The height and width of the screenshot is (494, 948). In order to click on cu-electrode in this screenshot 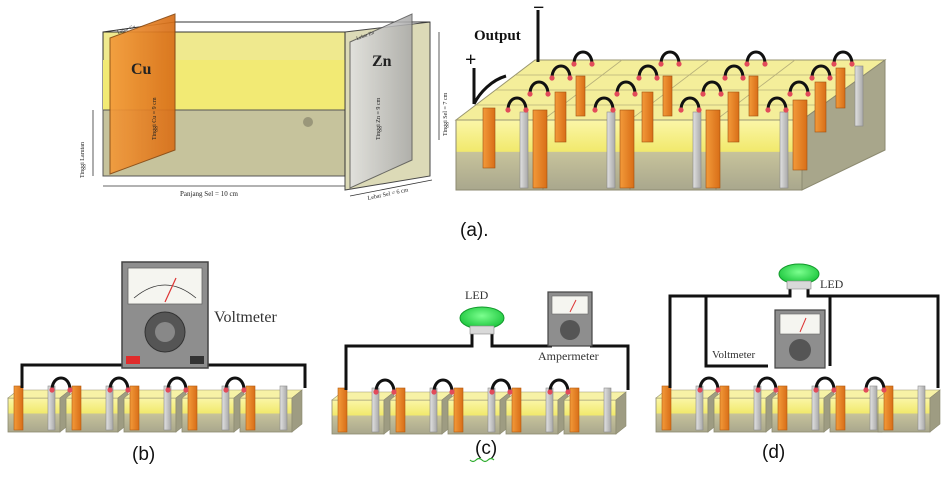, I will do `click(142, 94)`.